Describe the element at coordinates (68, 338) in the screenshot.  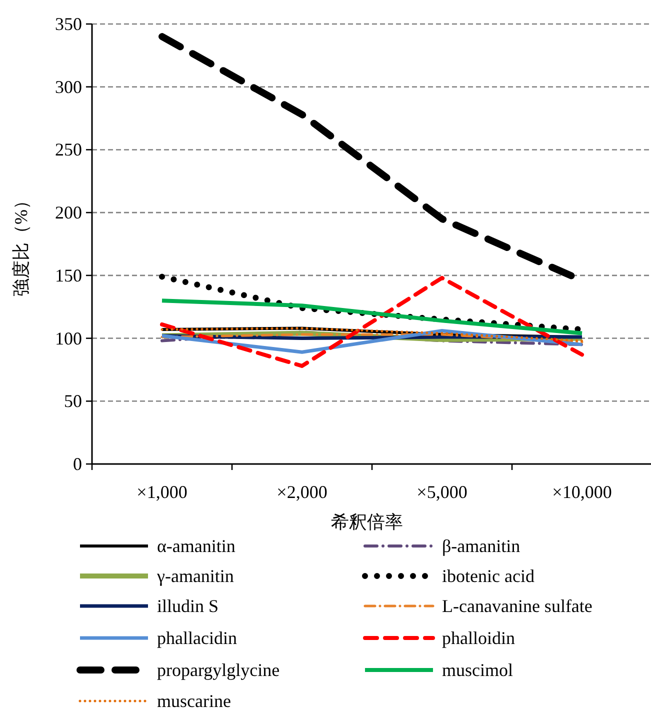
I see `y-tick-label: 100` at that location.